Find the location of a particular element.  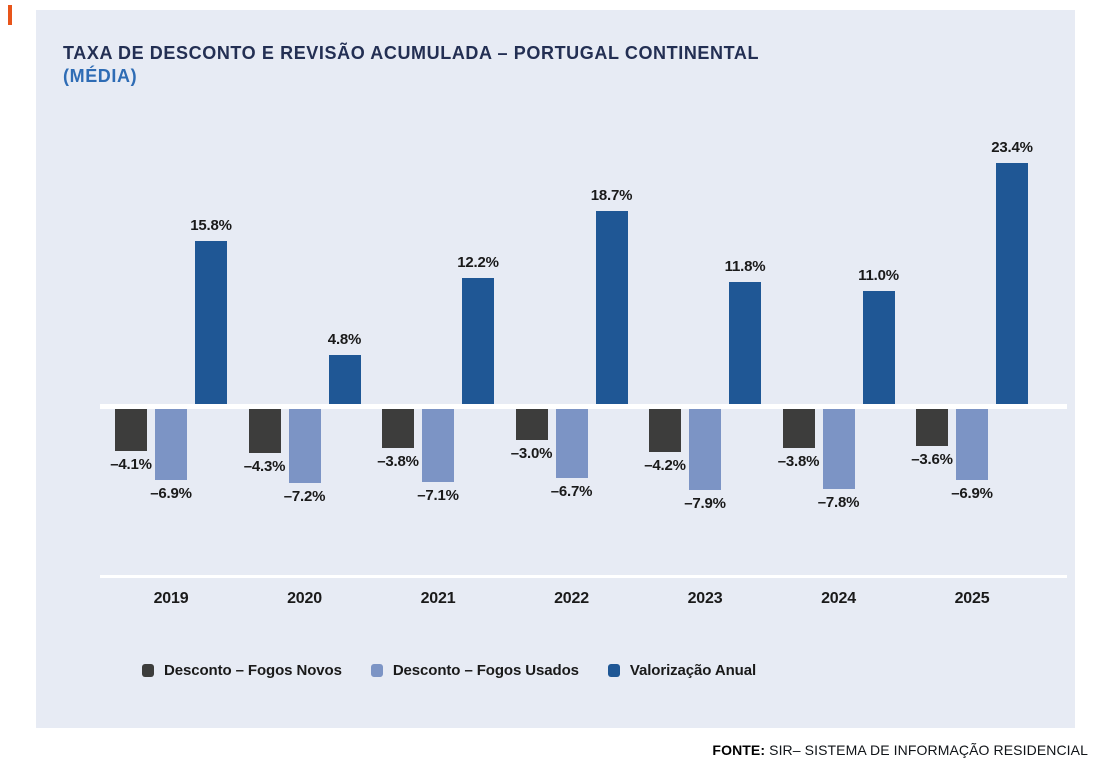

bar-value-label: –3.6% is located at coordinates (932, 460).